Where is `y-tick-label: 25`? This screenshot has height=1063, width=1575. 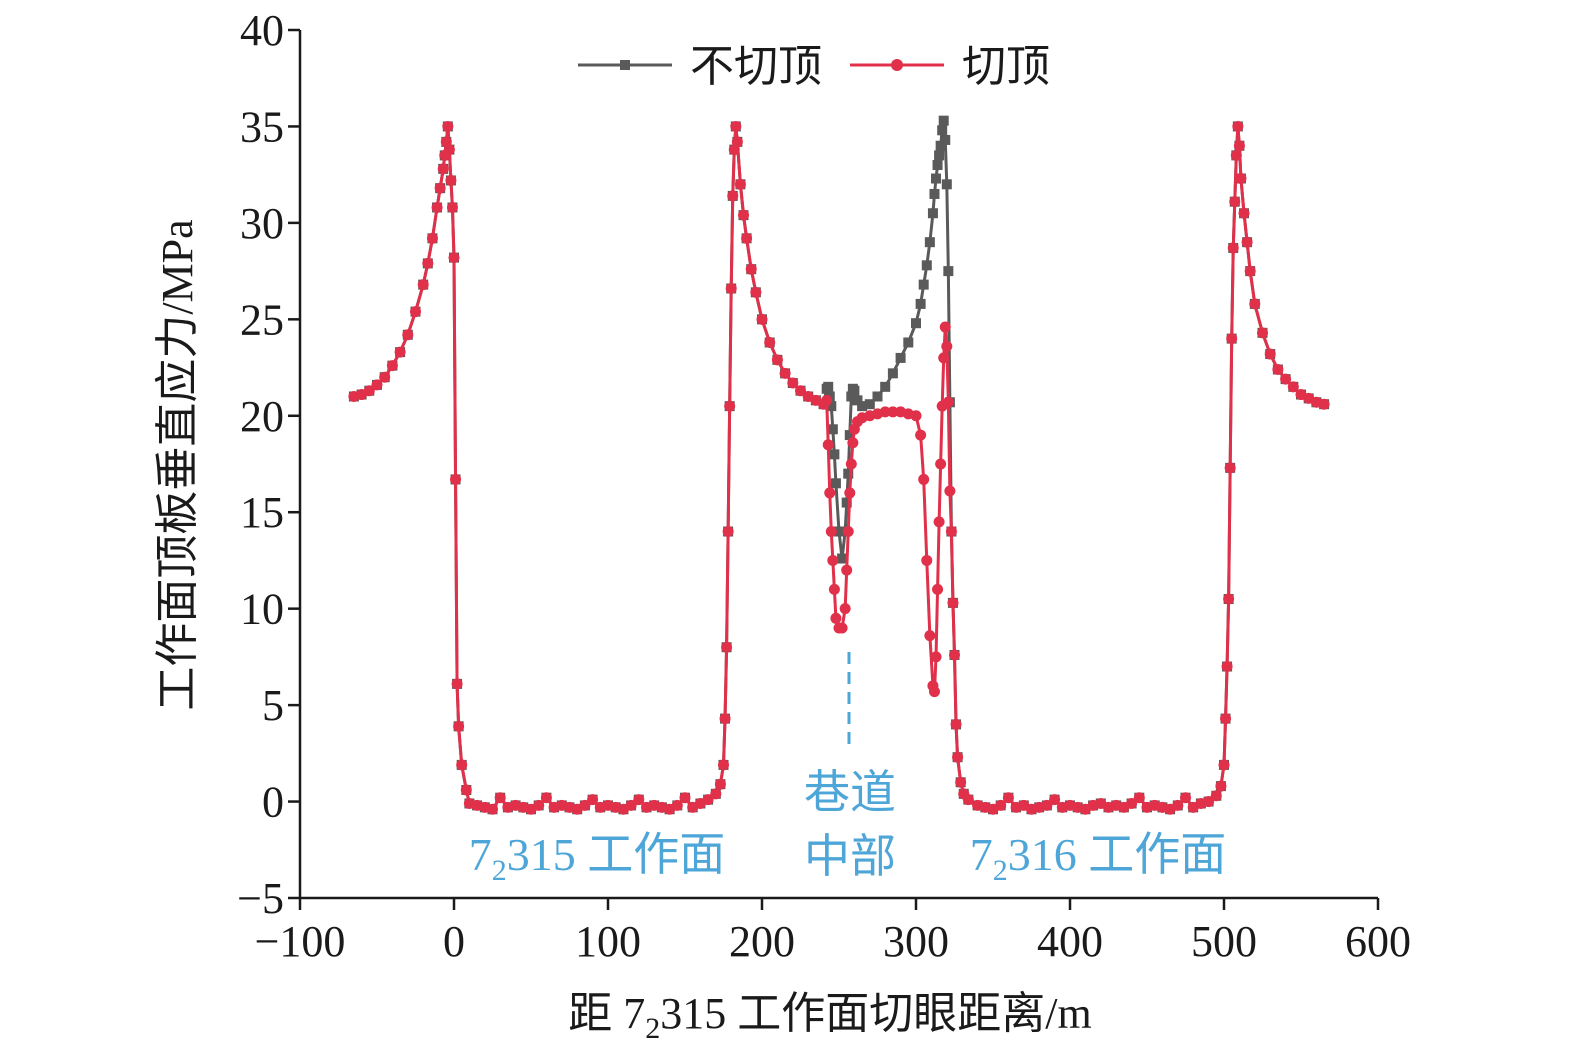
y-tick-label: 25 is located at coordinates (262, 319).